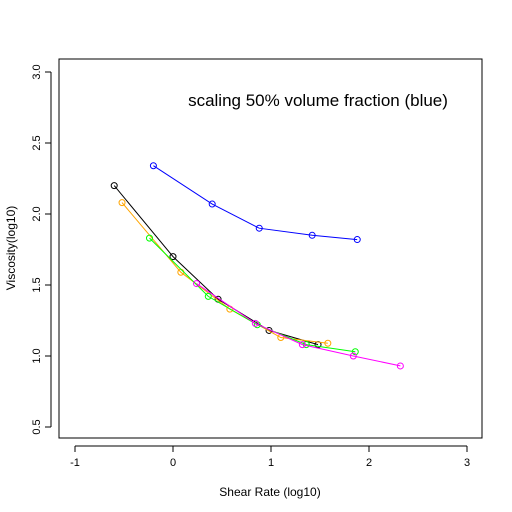 This screenshot has height=512, width=512. I want to click on y-tick-label: 2.5, so click(37, 142).